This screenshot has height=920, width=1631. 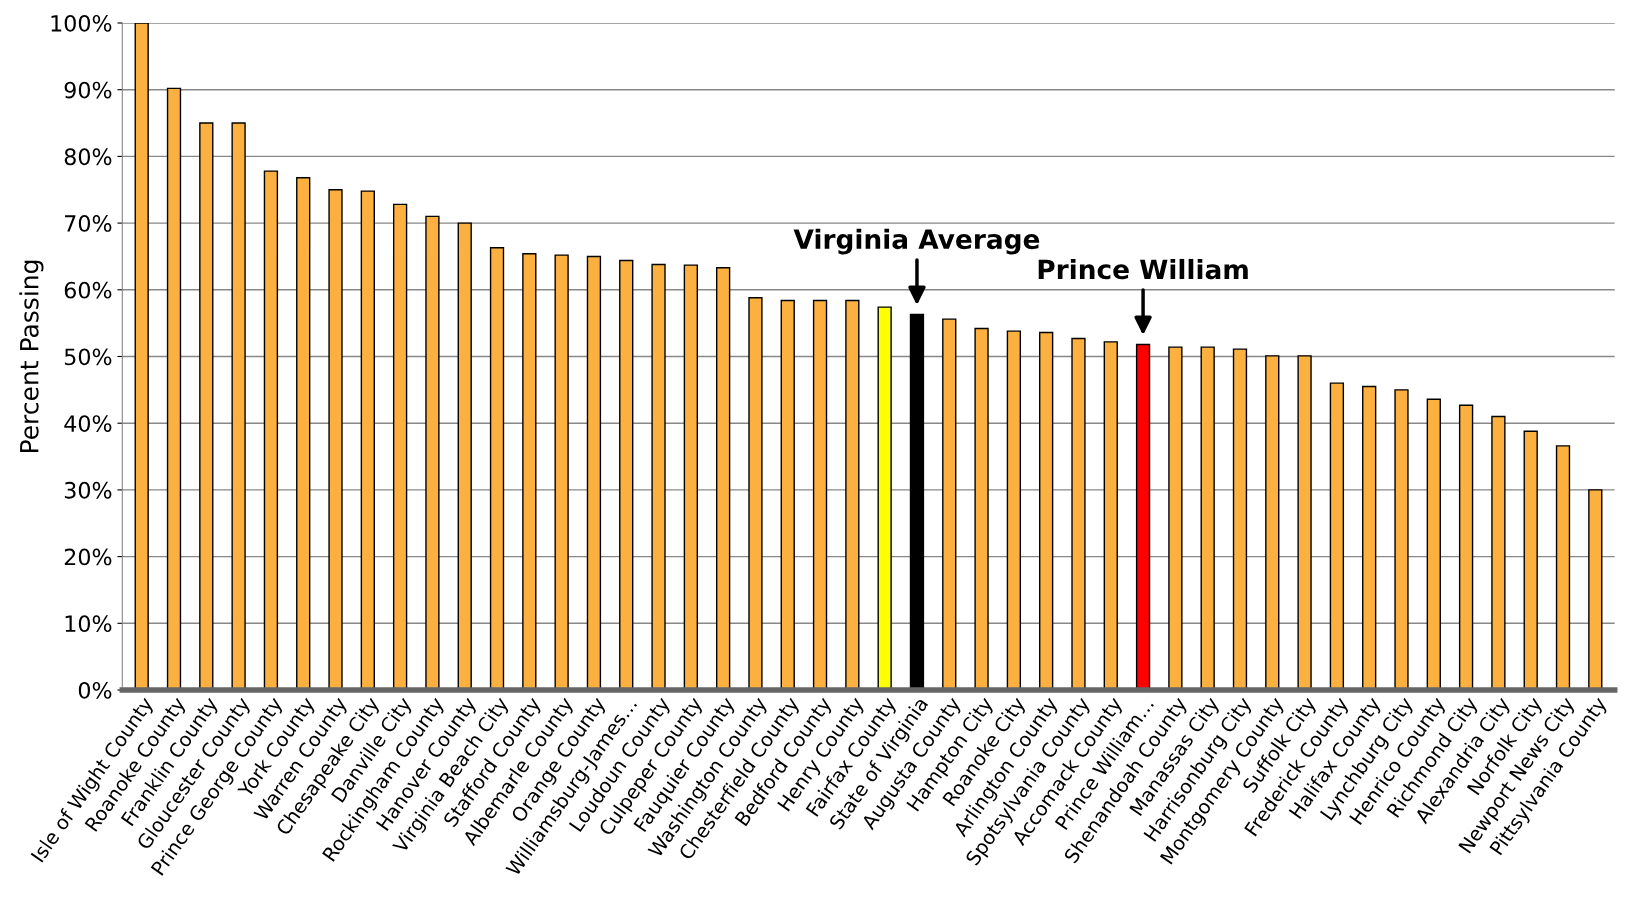 What do you see at coordinates (88, 423) in the screenshot?
I see `y-tick-label: 40%` at bounding box center [88, 423].